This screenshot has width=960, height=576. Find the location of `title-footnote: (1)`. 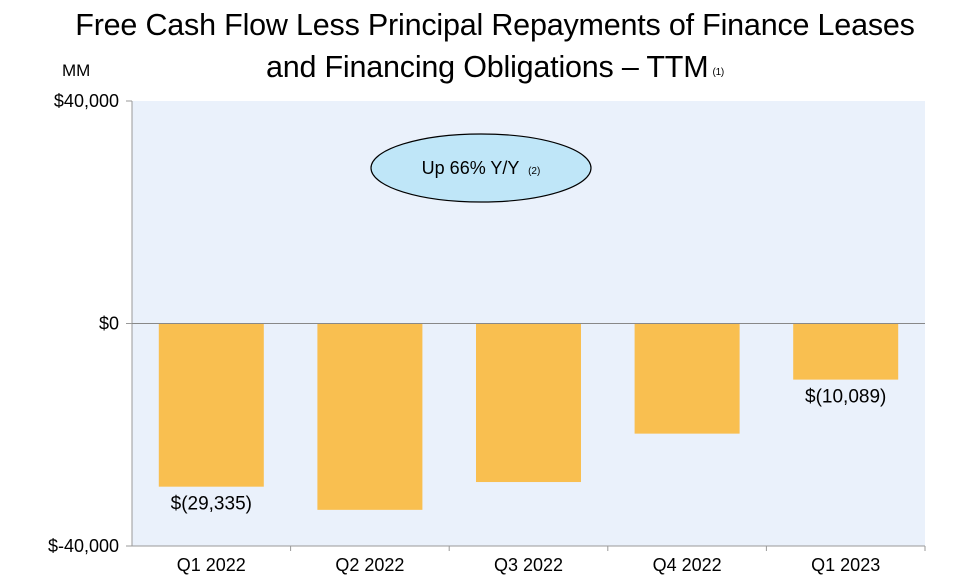

title-footnote: (1) is located at coordinates (718, 72).